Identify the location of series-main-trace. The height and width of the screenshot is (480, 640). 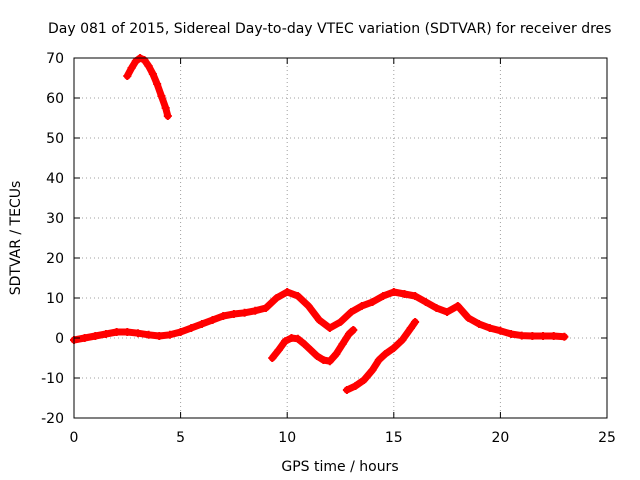
(319, 316).